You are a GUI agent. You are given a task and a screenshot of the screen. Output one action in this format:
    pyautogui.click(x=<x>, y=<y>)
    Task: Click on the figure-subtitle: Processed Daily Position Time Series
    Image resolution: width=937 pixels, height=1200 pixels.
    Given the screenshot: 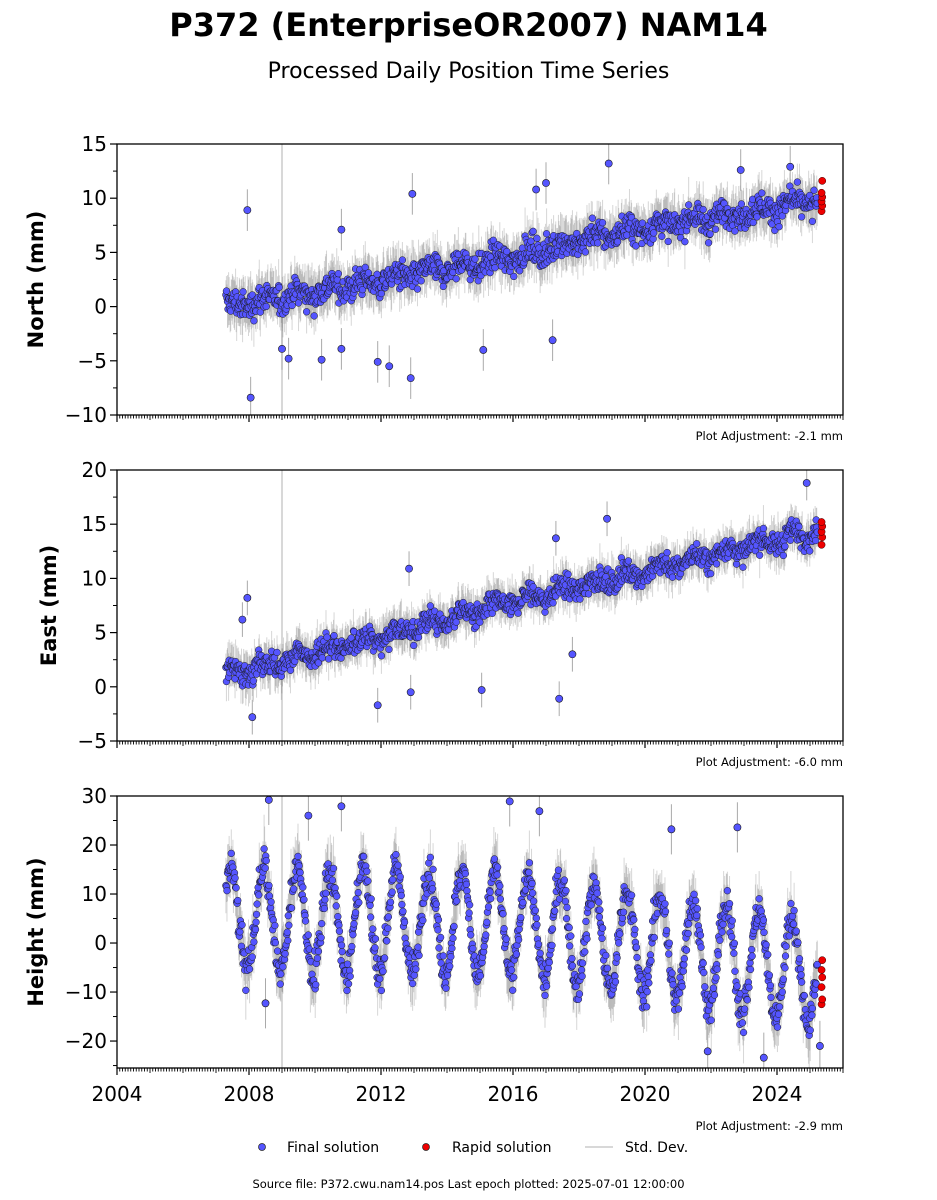 What is the action you would take?
    pyautogui.click(x=469, y=71)
    